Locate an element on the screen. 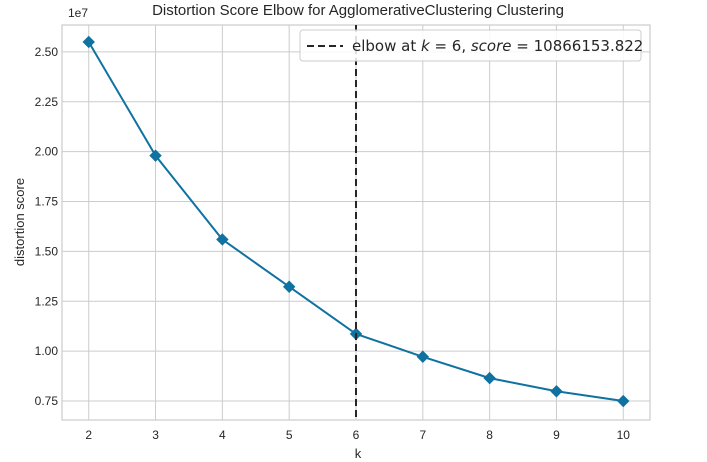 This screenshot has height=462, width=707. x-tick-label-9: 9 is located at coordinates (556, 435).